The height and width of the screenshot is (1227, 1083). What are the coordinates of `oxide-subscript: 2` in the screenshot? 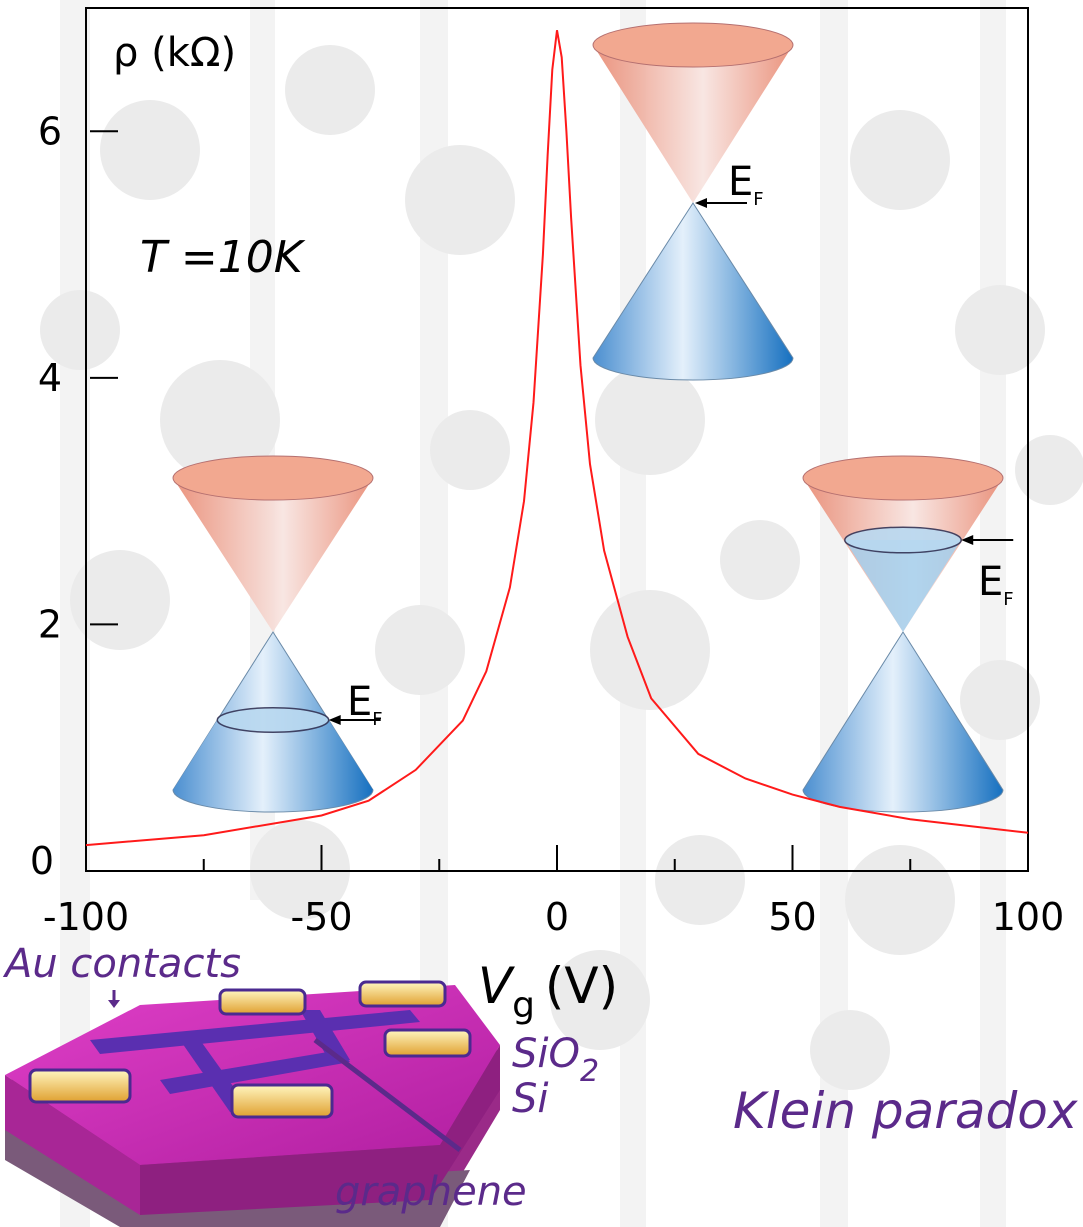 It's located at (589, 1071).